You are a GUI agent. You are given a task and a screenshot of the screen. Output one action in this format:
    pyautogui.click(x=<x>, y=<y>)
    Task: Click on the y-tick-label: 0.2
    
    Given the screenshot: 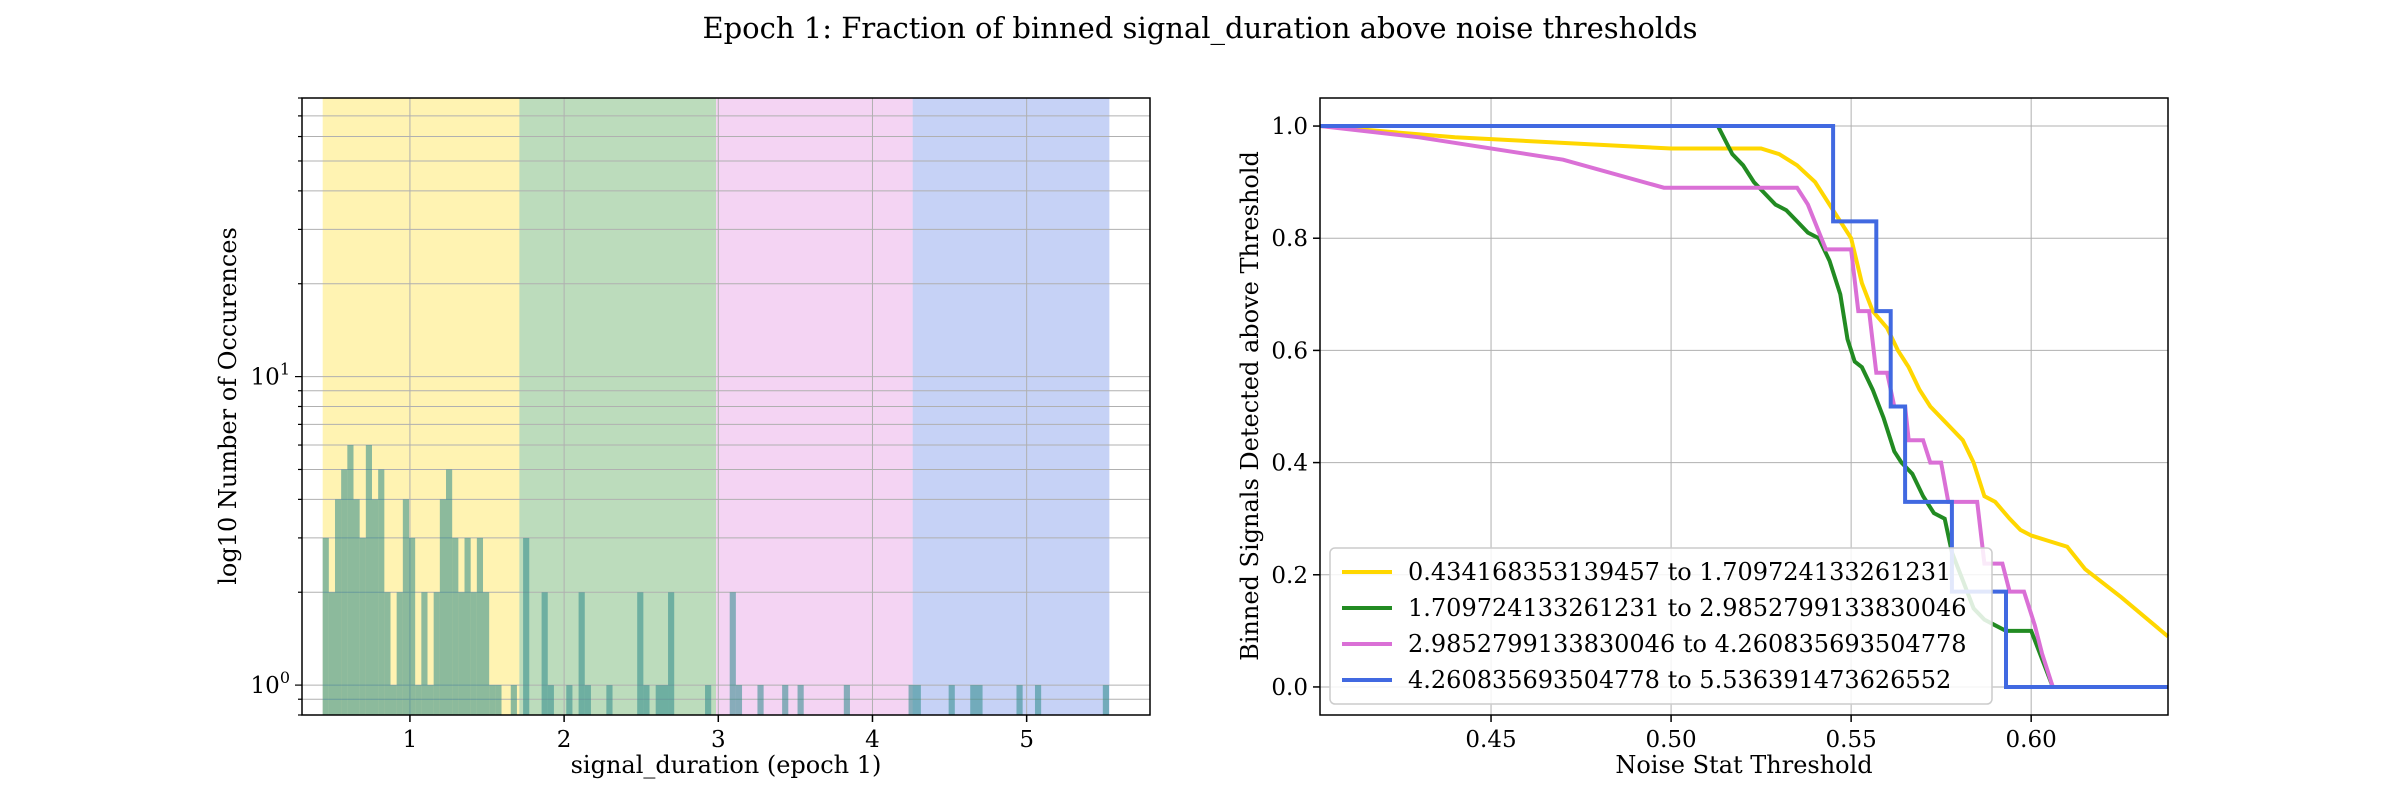 What is the action you would take?
    pyautogui.click(x=1289, y=576)
    